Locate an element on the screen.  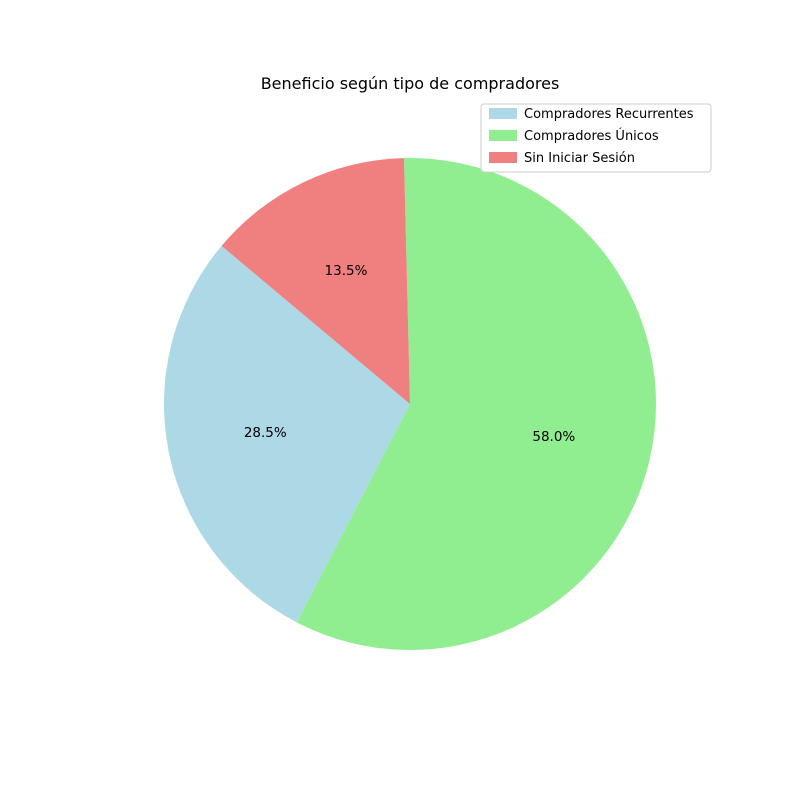
legend-frame is located at coordinates (596, 138).